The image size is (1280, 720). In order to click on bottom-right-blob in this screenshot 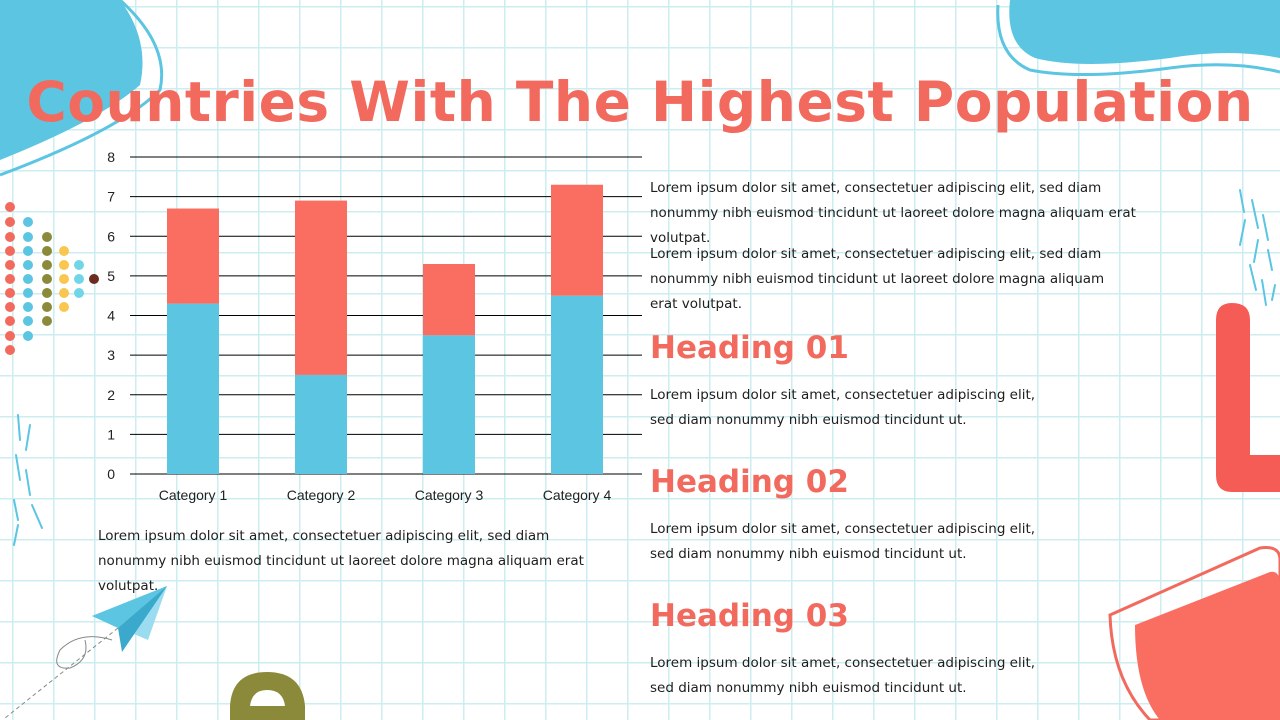, I will do `click(1207, 645)`.